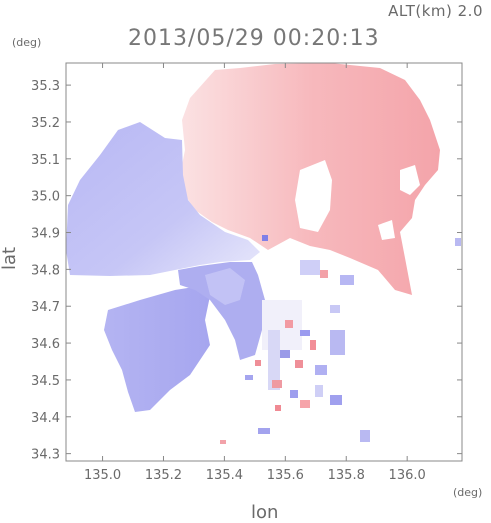 The width and height of the screenshot is (491, 523). What do you see at coordinates (45, 344) in the screenshot?
I see `y-tick-label: 34.6` at bounding box center [45, 344].